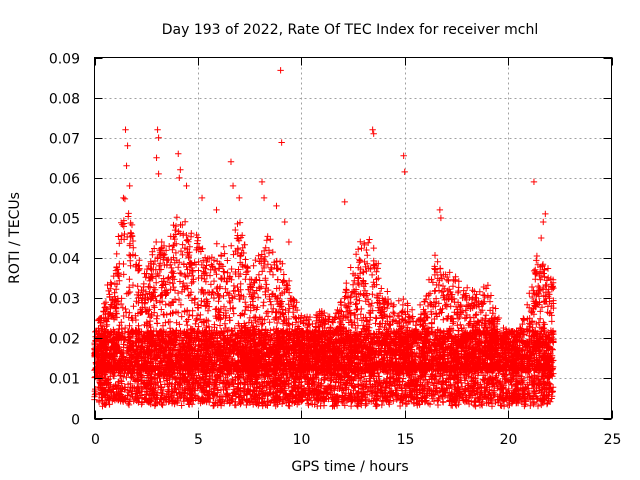  Describe the element at coordinates (349, 467) in the screenshot. I see `x-axis-label: GPS time / hours` at that location.